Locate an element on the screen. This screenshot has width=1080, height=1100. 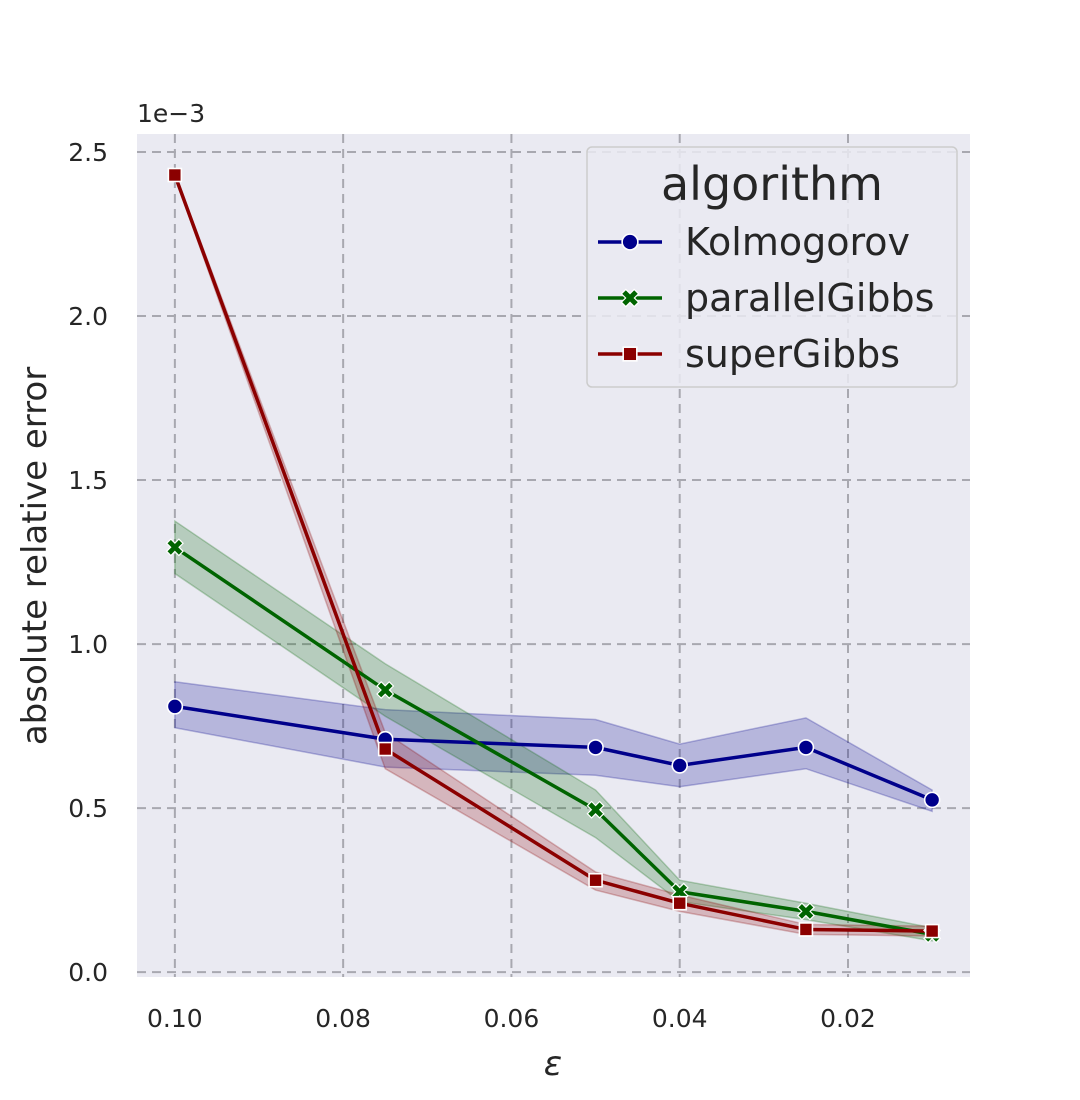
x-tick-labels: 0.10 0.08 0.06 0.04 0.02 is located at coordinates (511, 1018).